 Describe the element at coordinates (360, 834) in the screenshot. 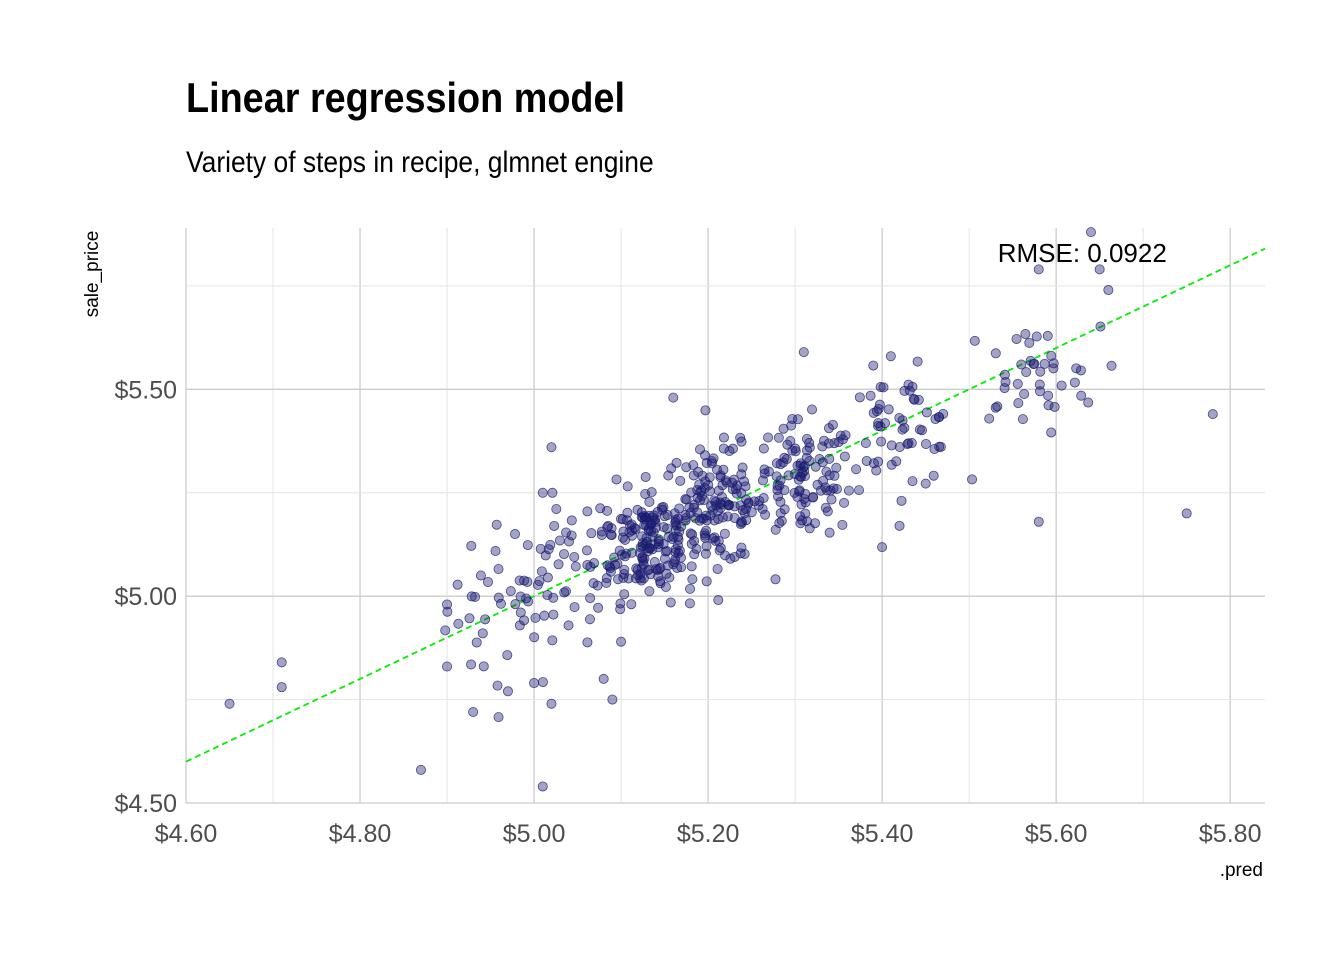

I see `x-tick-label: $4.80` at that location.